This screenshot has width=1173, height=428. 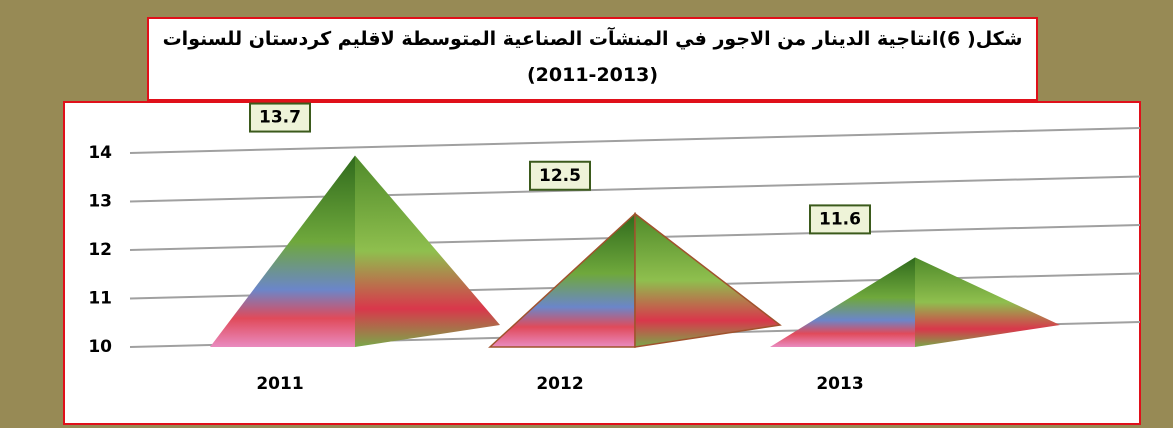 I want to click on x-tick-label: 2011, so click(x=279, y=384).